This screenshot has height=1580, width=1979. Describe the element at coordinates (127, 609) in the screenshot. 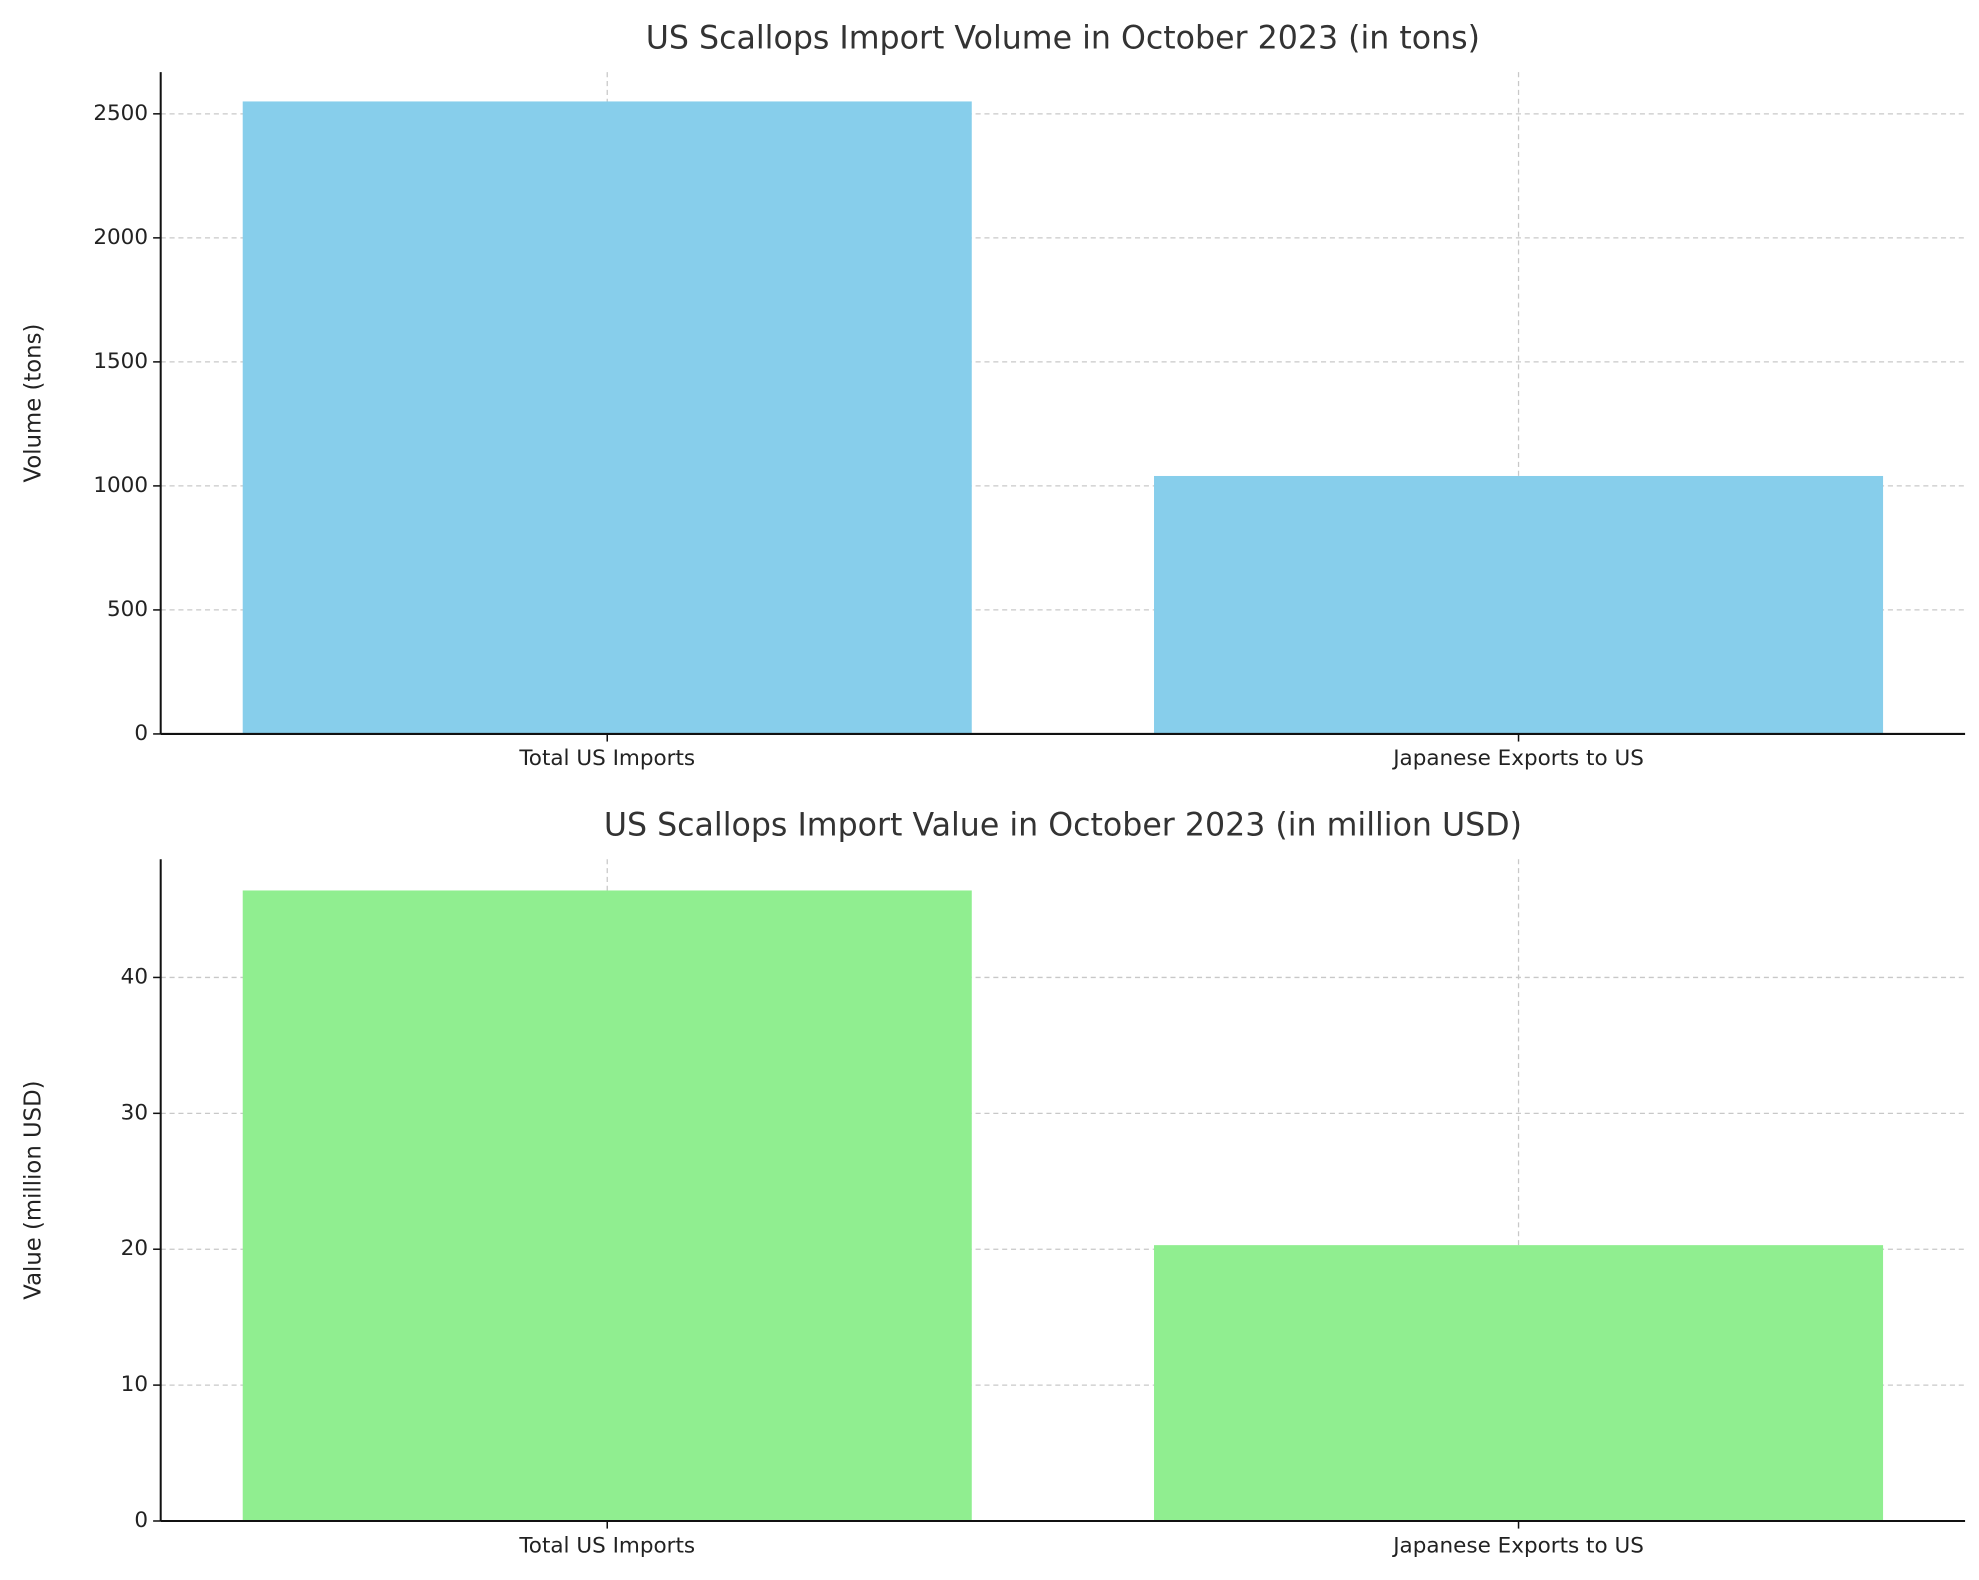

I see `y-tick-label: 500` at that location.